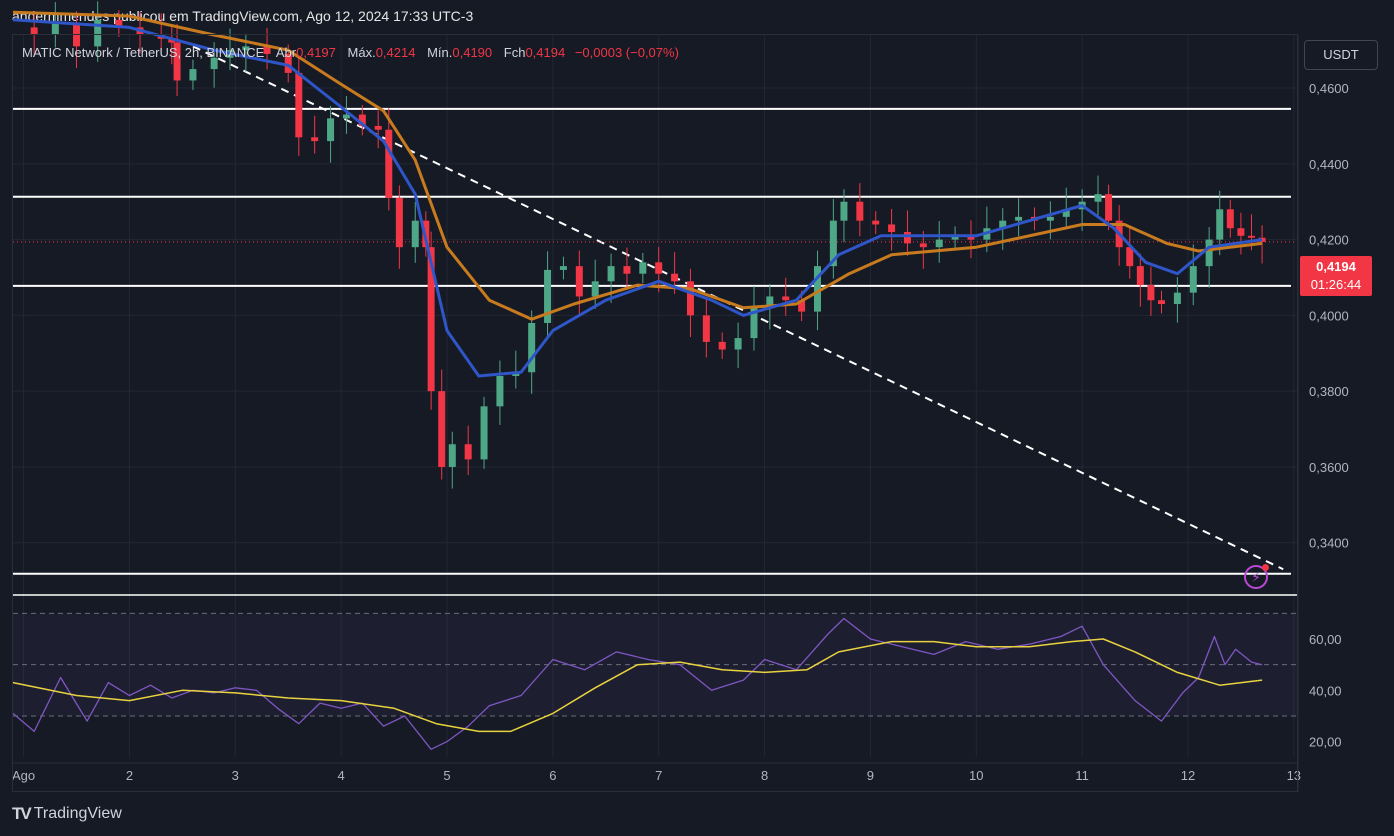 Image resolution: width=1394 pixels, height=836 pixels. I want to click on time-tick-label: 9, so click(870, 775).